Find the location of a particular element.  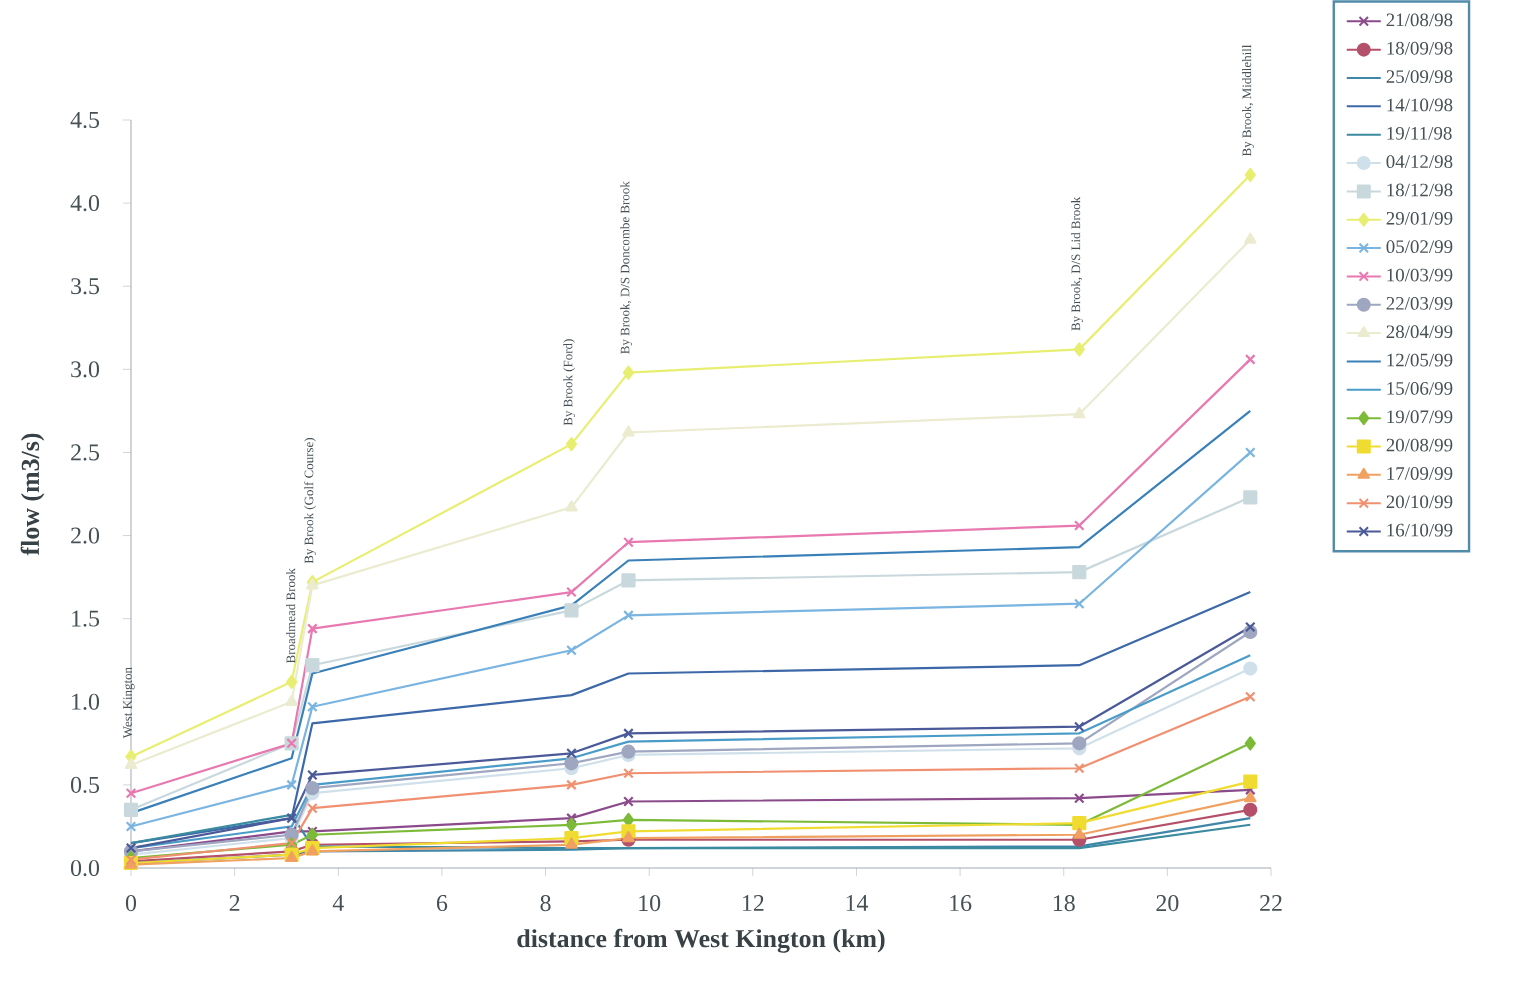

legend-label: 18/12/98 is located at coordinates (1420, 190).